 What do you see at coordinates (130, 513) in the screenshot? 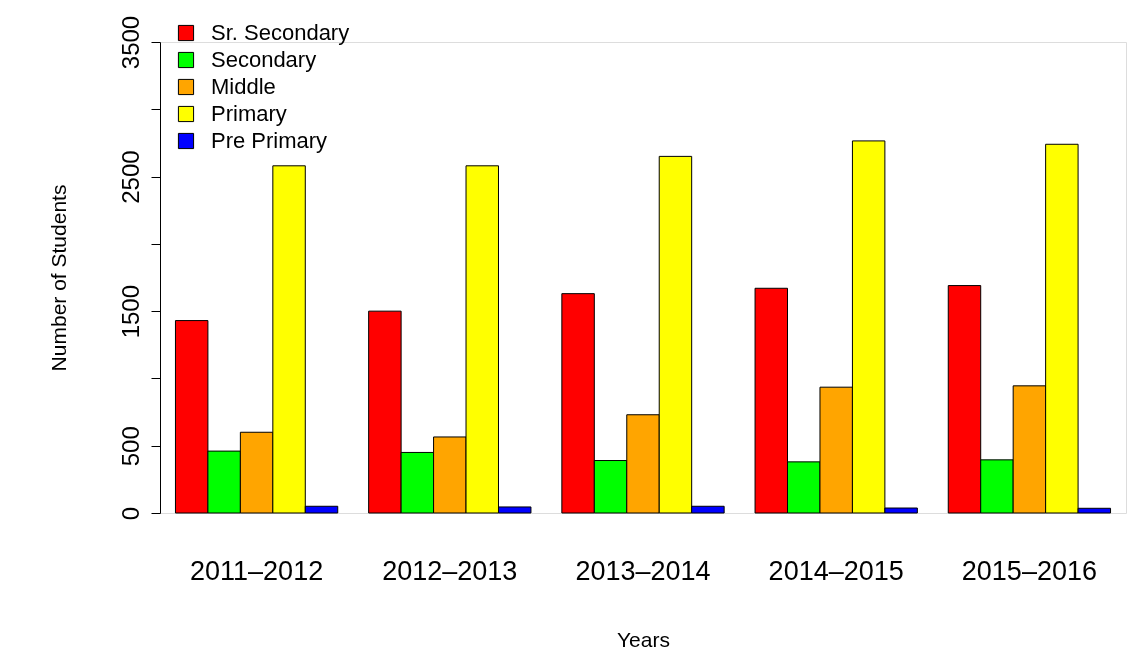
I see `y-tick-label: 0` at bounding box center [130, 513].